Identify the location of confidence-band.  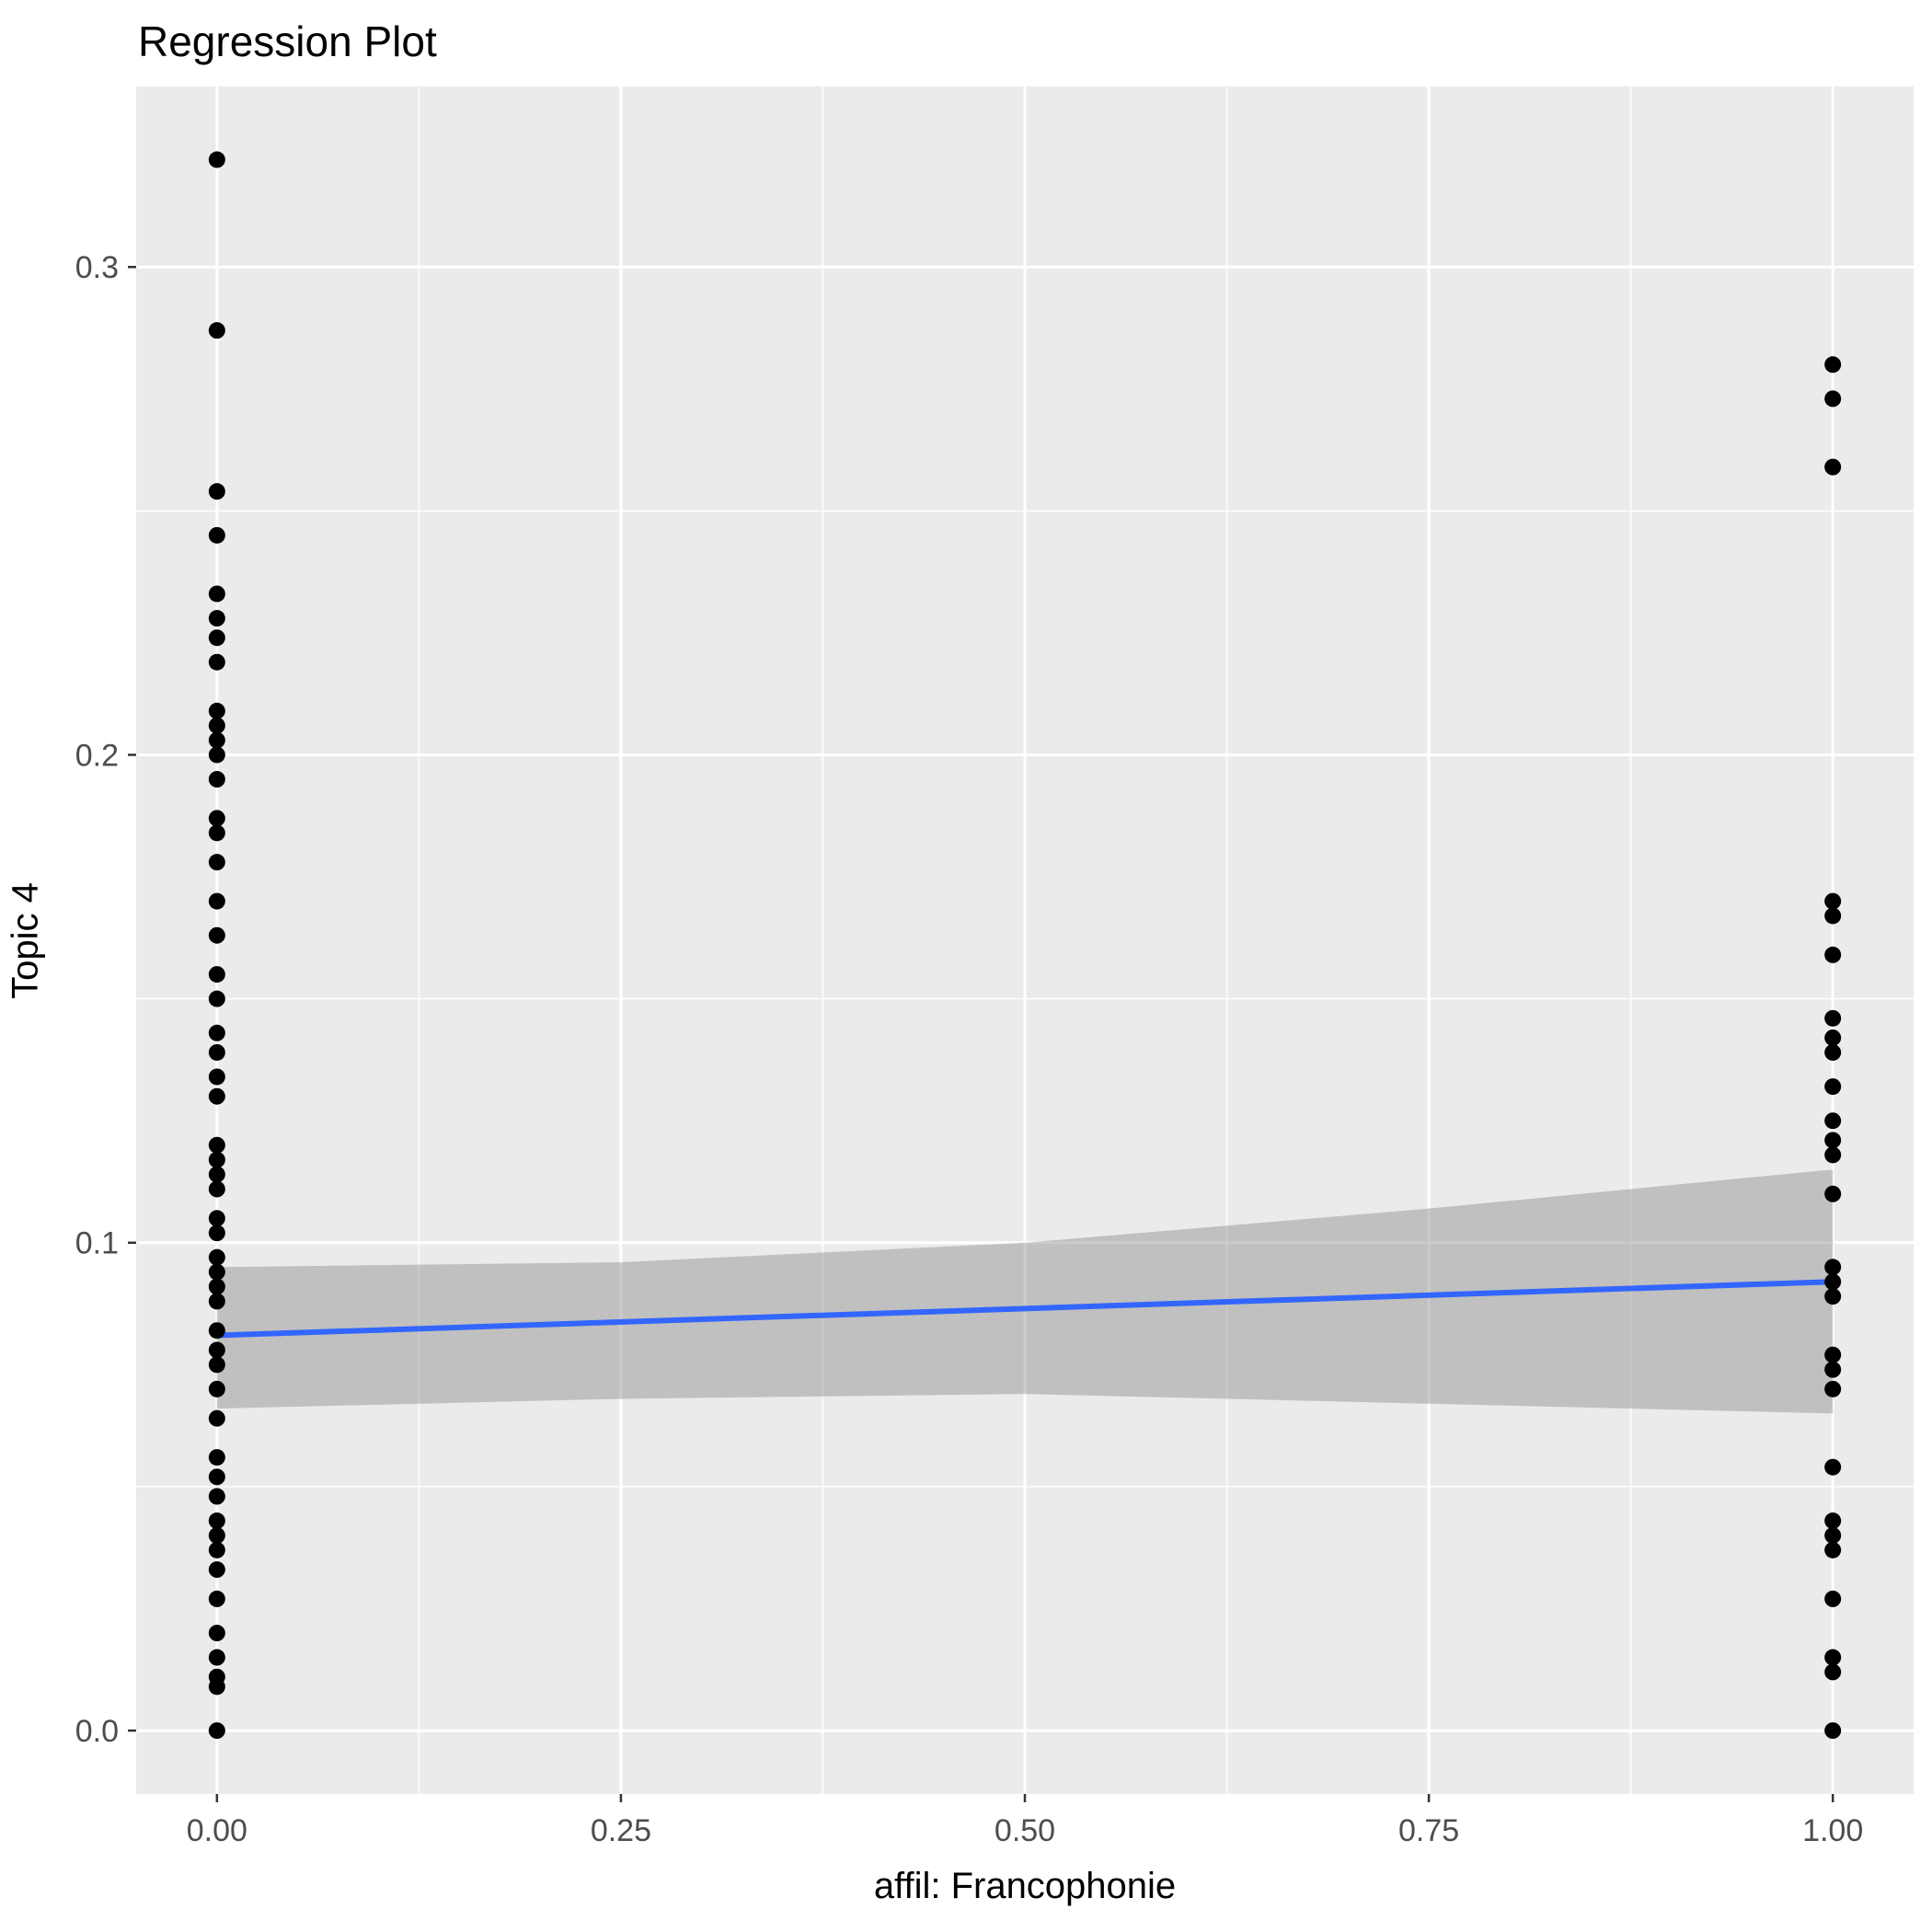
(1025, 1291).